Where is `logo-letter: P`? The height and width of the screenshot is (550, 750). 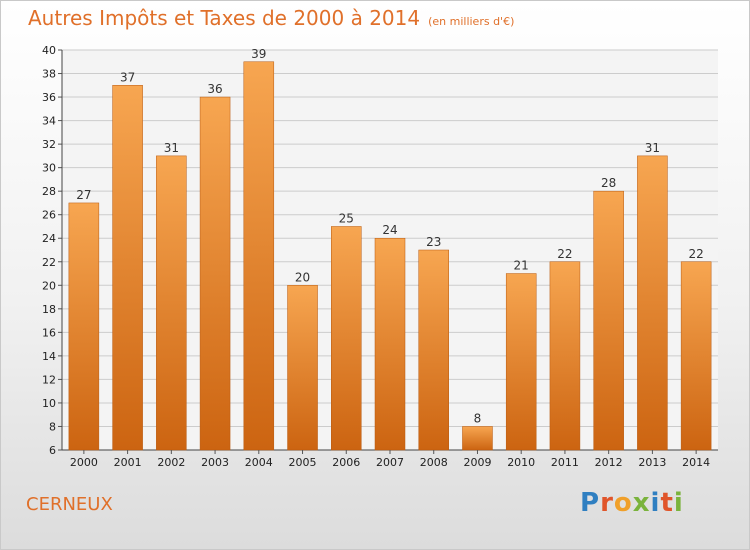
logo-letter: P is located at coordinates (590, 503).